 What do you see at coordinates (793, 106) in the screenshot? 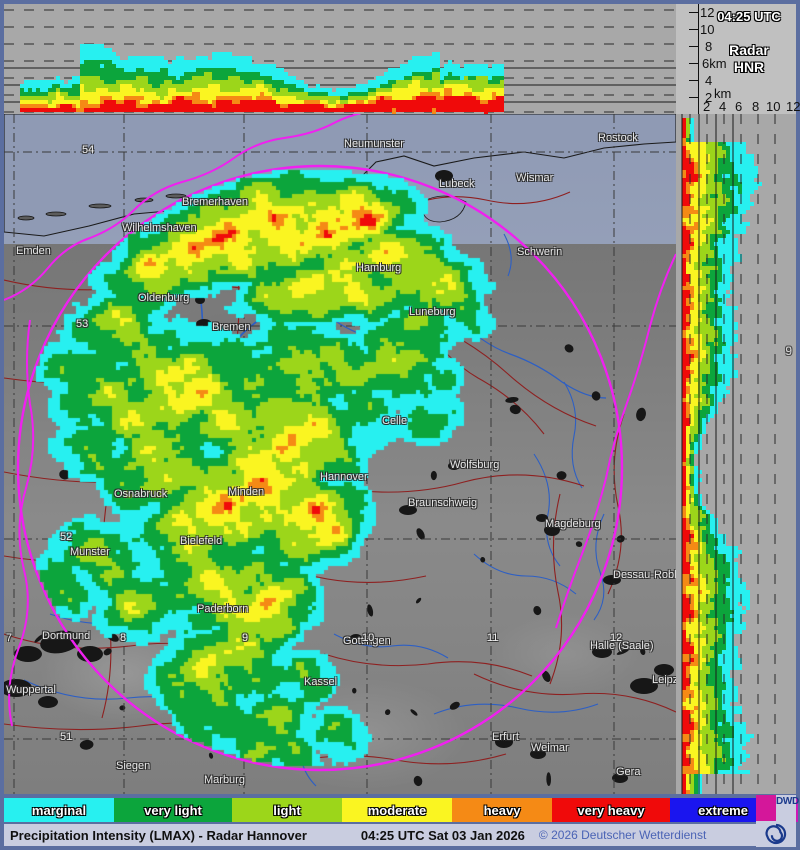
I see `distance-tick-12: 12` at bounding box center [793, 106].